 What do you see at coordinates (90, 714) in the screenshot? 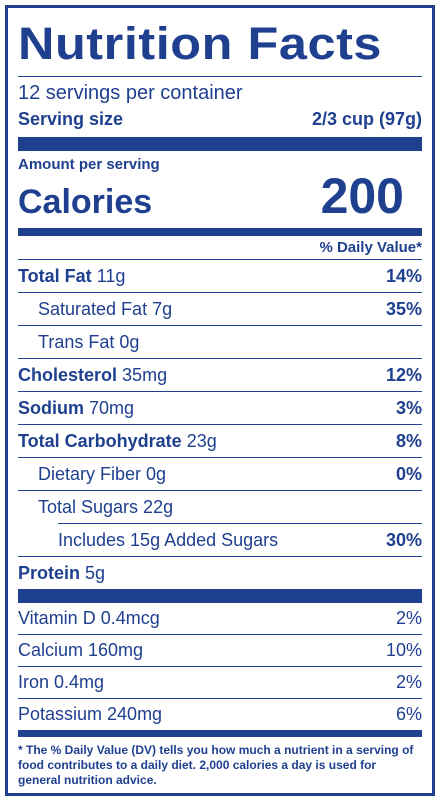
I see `vitamin-name: Potassium 240mg` at bounding box center [90, 714].